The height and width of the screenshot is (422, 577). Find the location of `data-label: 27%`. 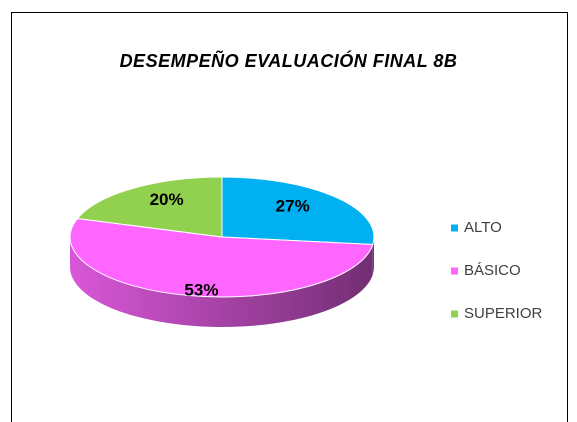

data-label: 27% is located at coordinates (293, 206).